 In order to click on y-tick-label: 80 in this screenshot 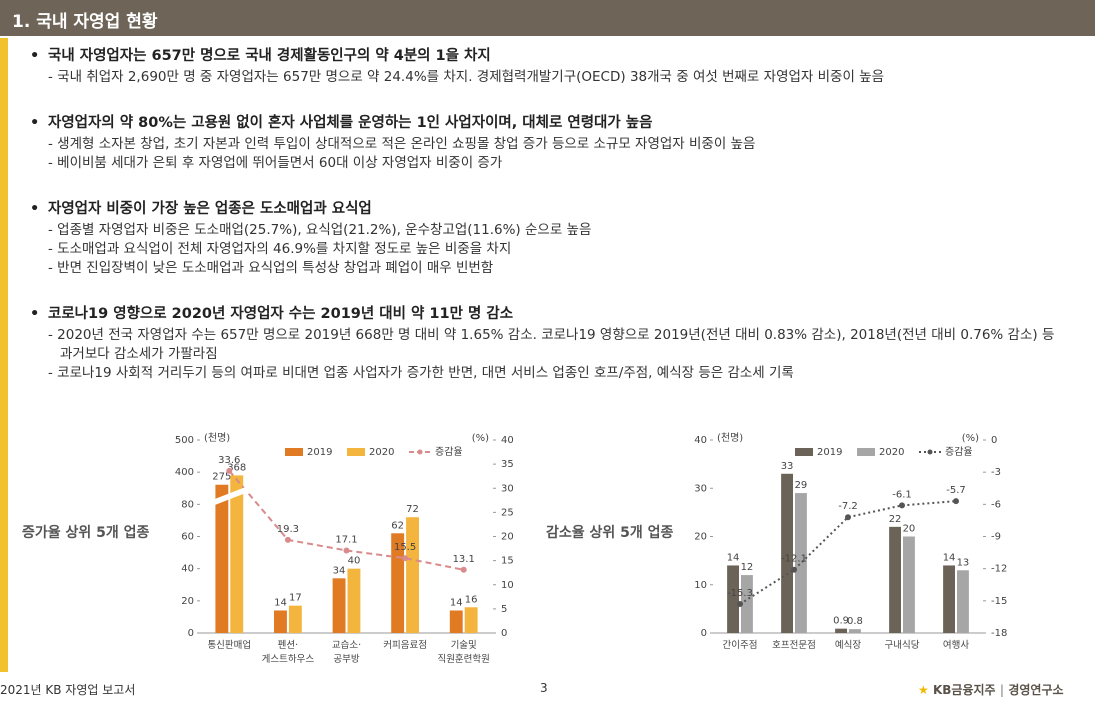, I will do `click(187, 504)`.